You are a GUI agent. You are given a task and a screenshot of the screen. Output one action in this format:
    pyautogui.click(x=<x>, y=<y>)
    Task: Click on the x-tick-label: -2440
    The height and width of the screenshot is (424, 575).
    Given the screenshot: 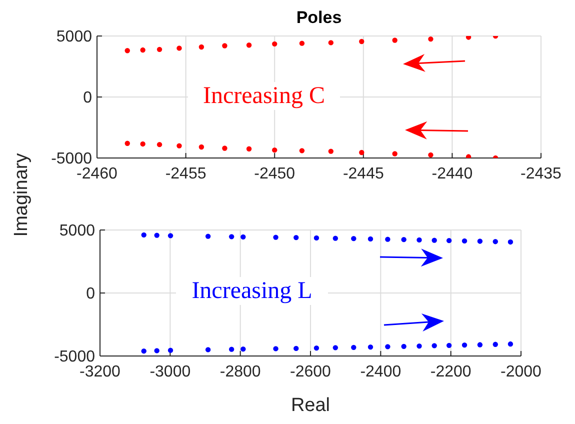 What is the action you would take?
    pyautogui.click(x=452, y=173)
    